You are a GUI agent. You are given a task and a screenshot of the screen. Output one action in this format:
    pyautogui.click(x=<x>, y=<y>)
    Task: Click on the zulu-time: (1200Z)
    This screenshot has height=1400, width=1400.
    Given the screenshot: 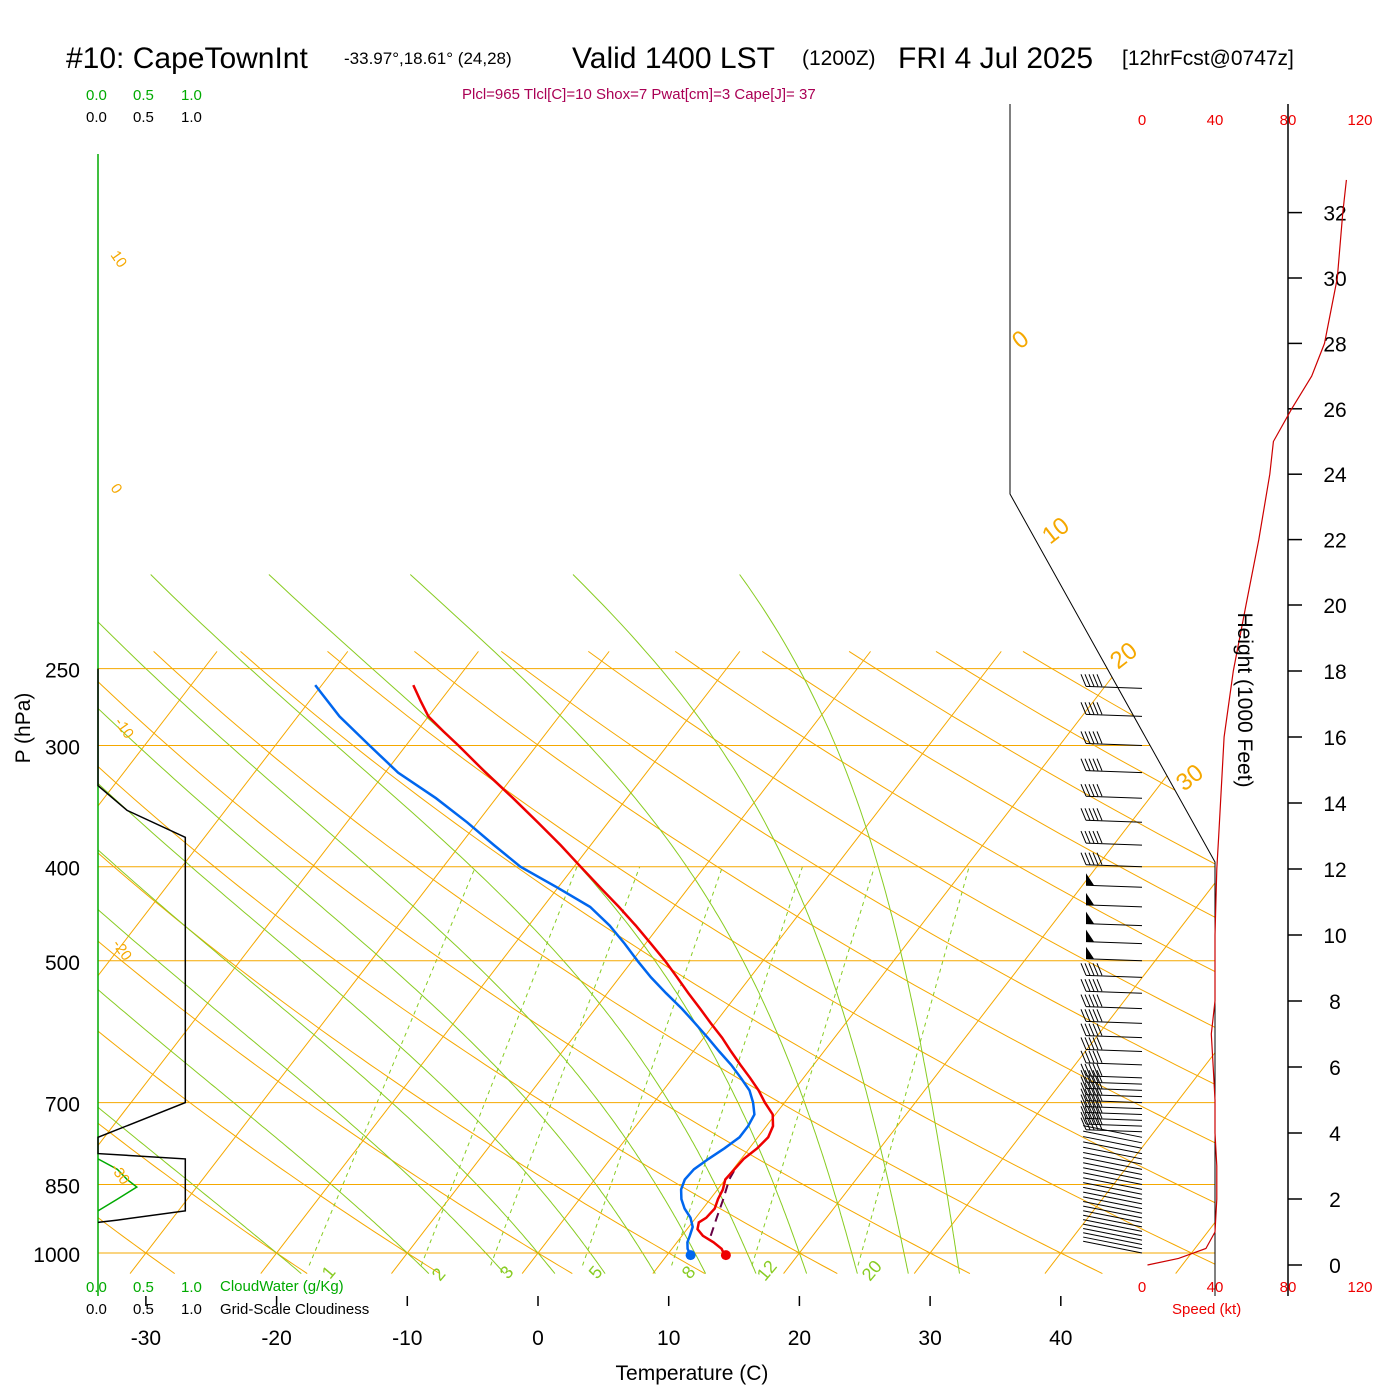 What is the action you would take?
    pyautogui.click(x=839, y=58)
    